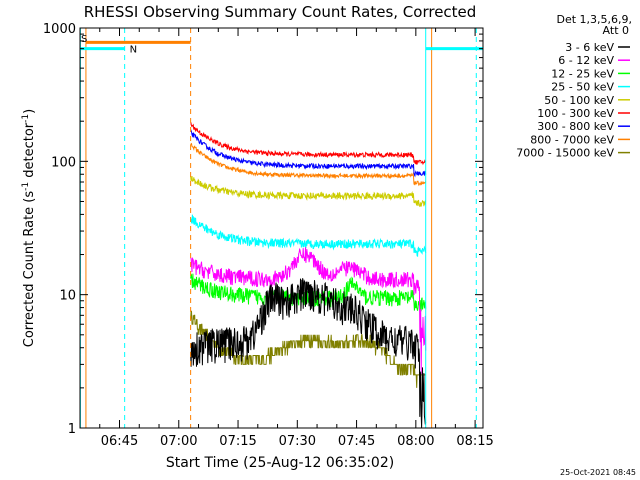 The height and width of the screenshot is (480, 640). Describe the element at coordinates (582, 87) in the screenshot. I see `legend-entry-label: 25 - 50 keV` at that location.